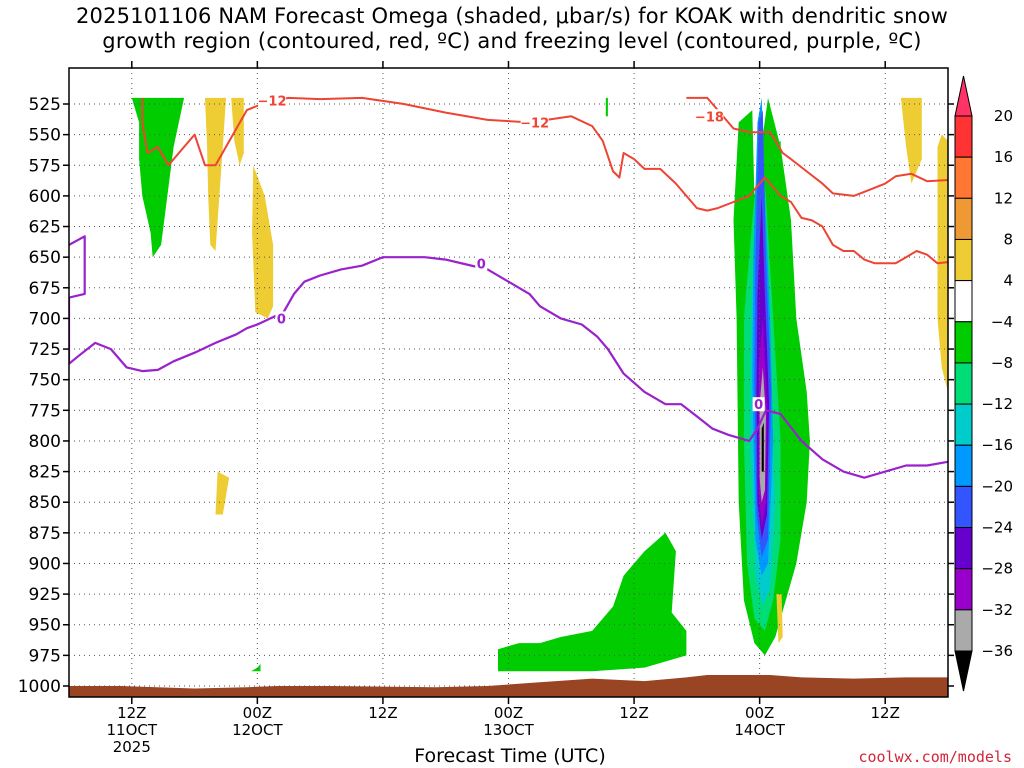 This screenshot has width=1024, height=768. I want to click on colorbar-label-4: 4, so click(1008, 281).